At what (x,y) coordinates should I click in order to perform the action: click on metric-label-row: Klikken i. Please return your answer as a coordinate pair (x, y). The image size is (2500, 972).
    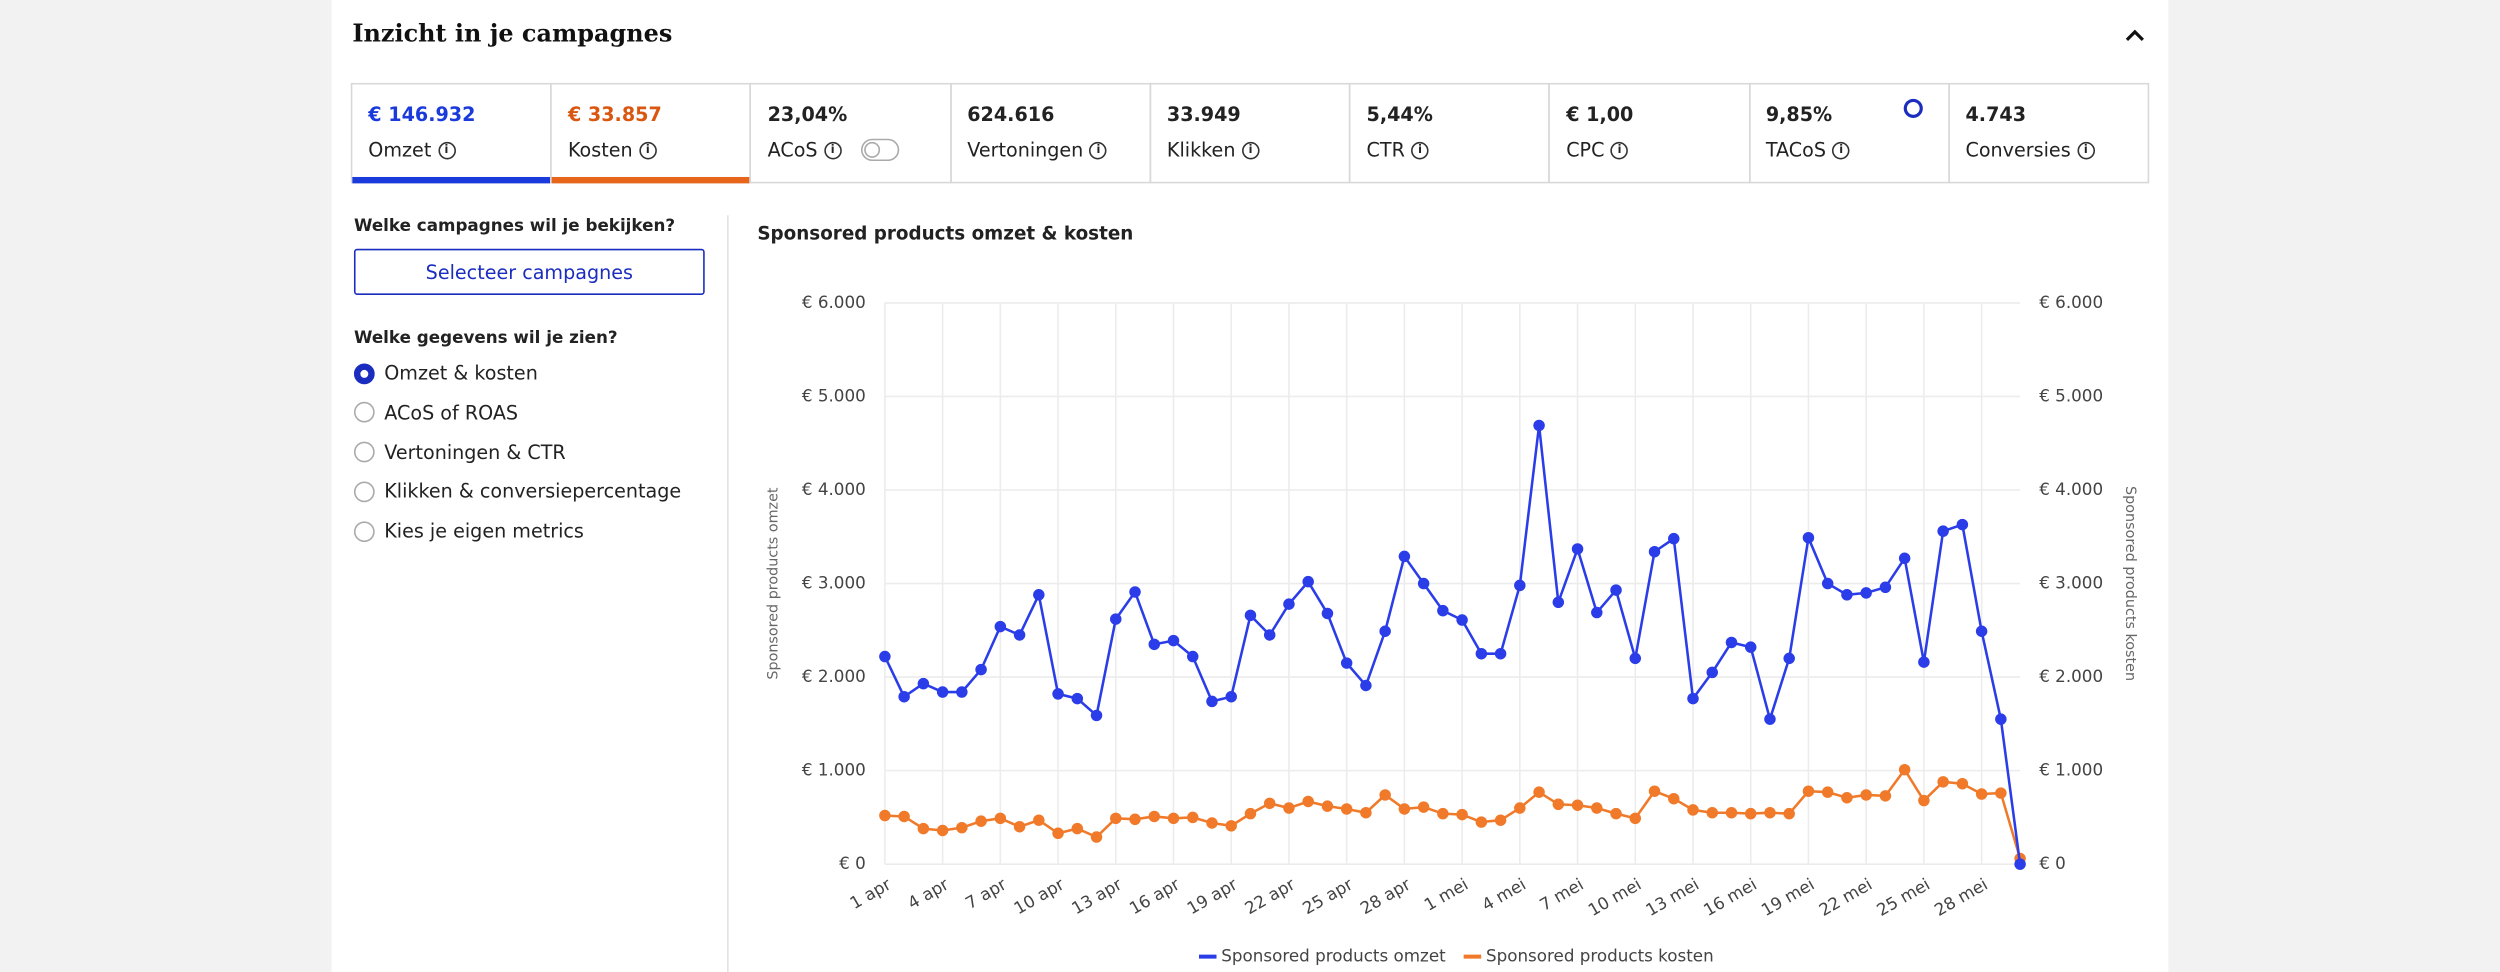
    Looking at the image, I should click on (1213, 150).